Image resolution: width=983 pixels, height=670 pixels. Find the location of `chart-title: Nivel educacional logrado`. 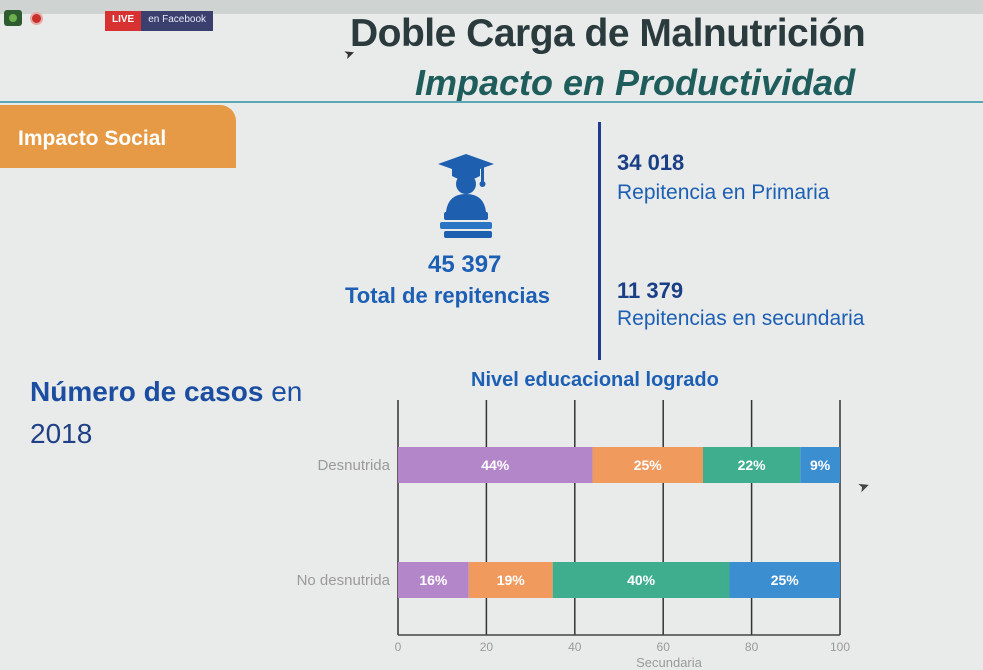

chart-title: Nivel educacional logrado is located at coordinates (595, 380).